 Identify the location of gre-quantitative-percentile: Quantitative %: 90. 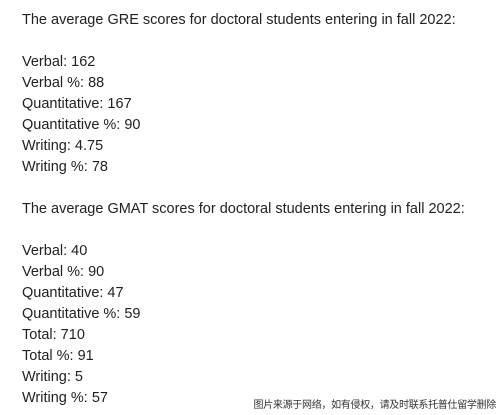
(81, 125).